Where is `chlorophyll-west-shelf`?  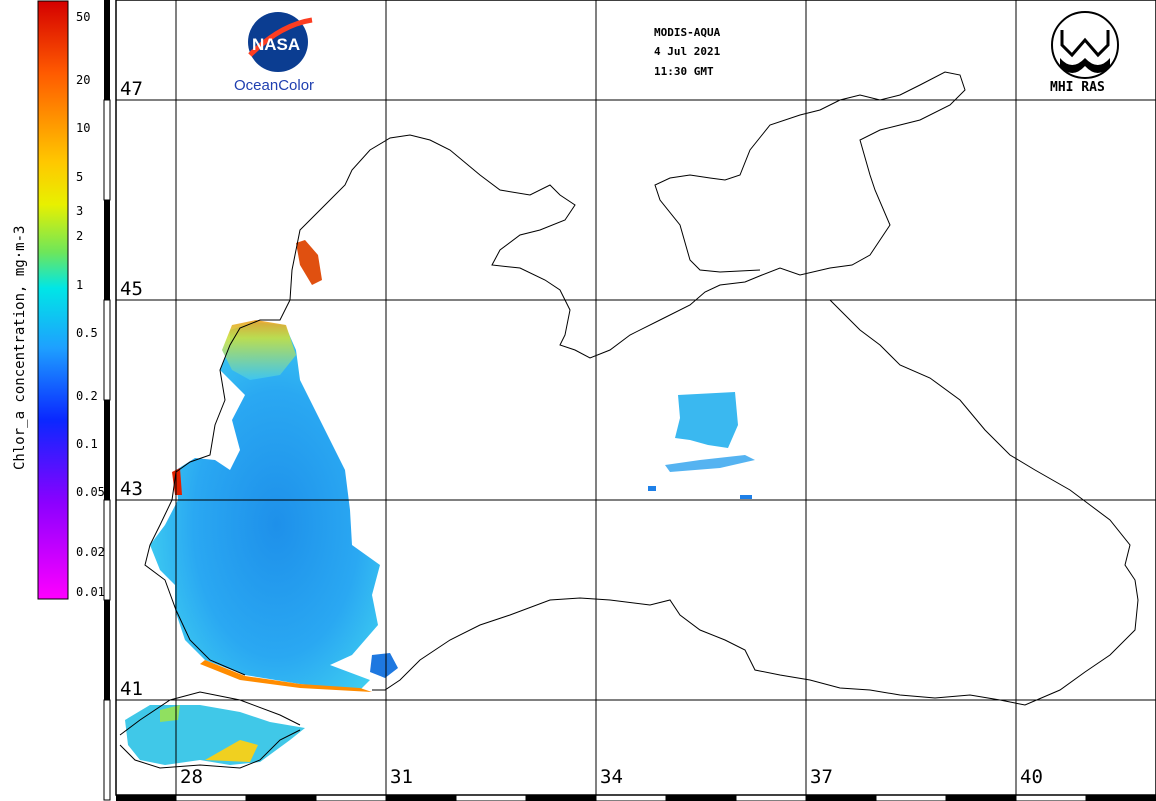 chlorophyll-west-shelf is located at coordinates (265, 506).